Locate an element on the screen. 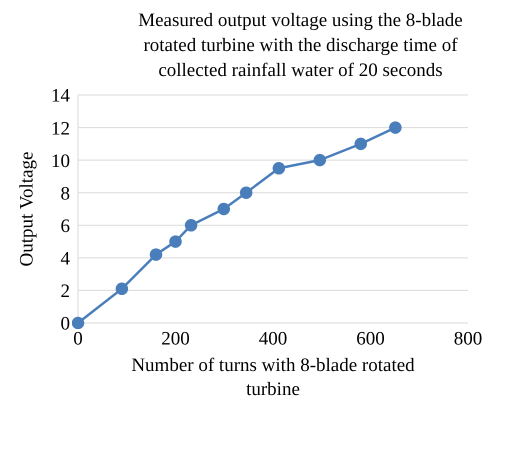 The width and height of the screenshot is (508, 453). x-tick-label: 400 is located at coordinates (273, 339).